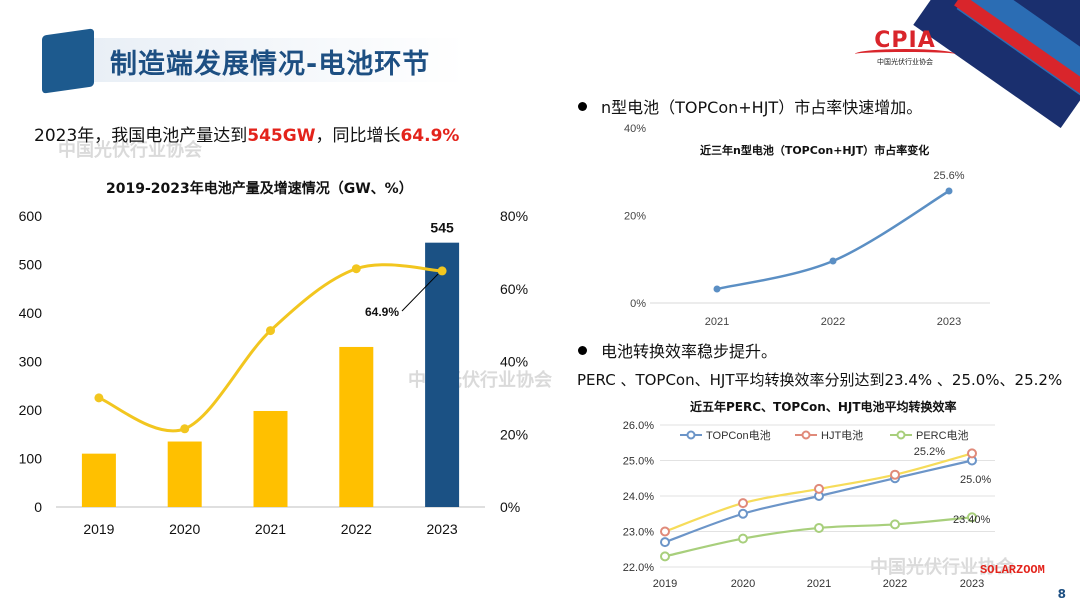  What do you see at coordinates (833, 261) in the screenshot?
I see `share-point-2022` at bounding box center [833, 261].